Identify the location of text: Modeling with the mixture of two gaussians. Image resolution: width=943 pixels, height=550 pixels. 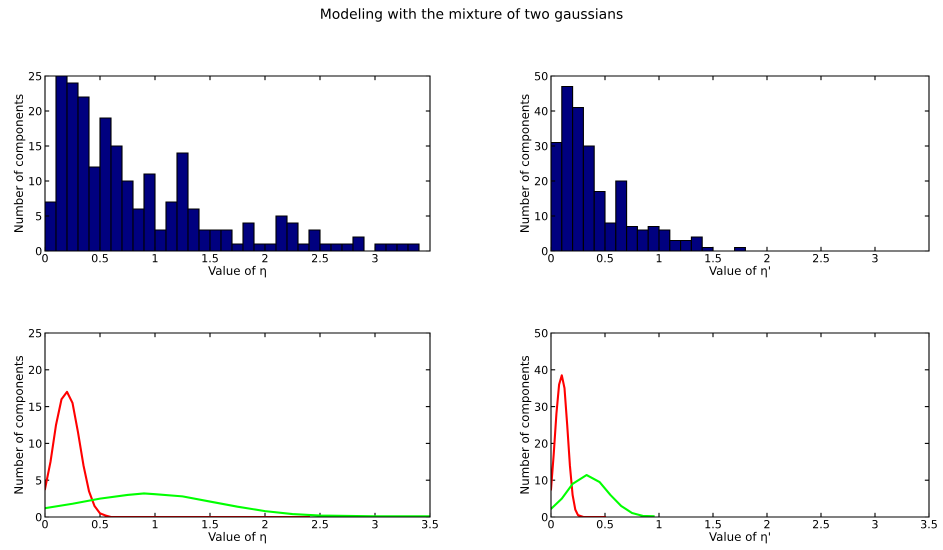
(472, 15).